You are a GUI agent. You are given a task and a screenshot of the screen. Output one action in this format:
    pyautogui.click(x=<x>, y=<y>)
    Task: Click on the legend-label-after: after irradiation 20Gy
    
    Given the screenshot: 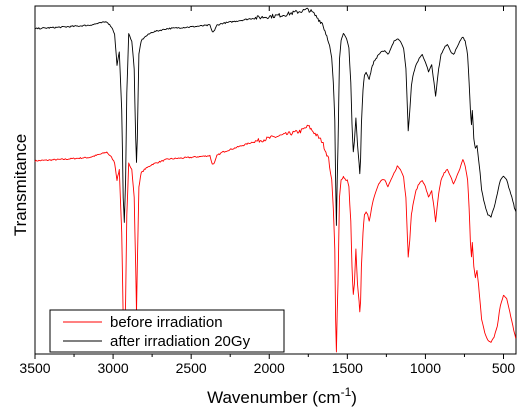 What is the action you would take?
    pyautogui.click(x=180, y=341)
    